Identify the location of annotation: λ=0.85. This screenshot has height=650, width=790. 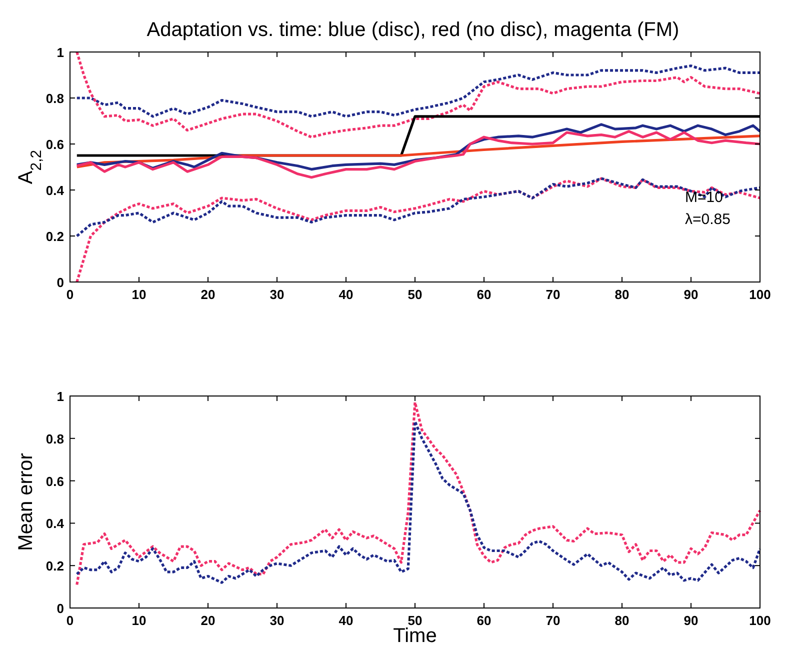
(707, 219).